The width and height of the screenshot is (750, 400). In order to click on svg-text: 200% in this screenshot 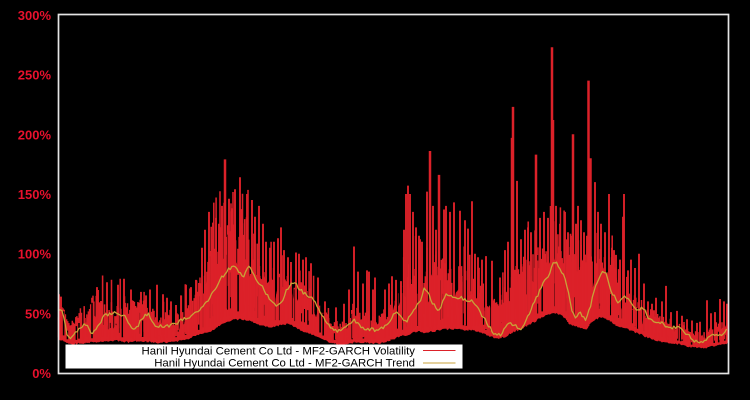, I will do `click(35, 134)`.